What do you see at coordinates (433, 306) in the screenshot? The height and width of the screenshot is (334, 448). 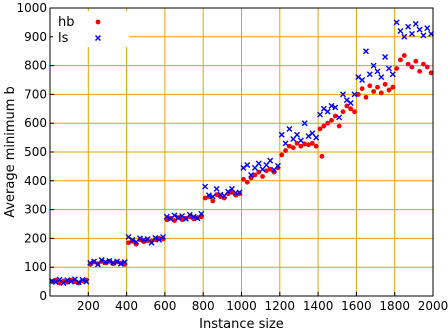 I see `x-tick-label: 2000` at bounding box center [433, 306].